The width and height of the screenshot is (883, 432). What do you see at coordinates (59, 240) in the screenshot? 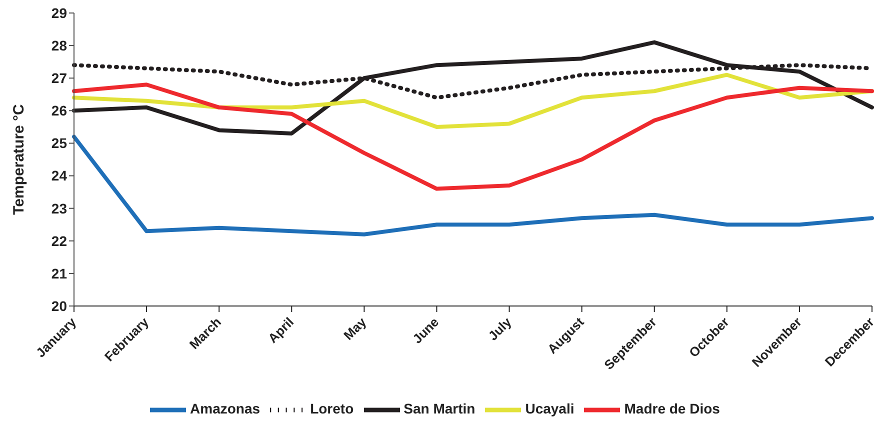
I see `y-tick-label: 22` at bounding box center [59, 240].